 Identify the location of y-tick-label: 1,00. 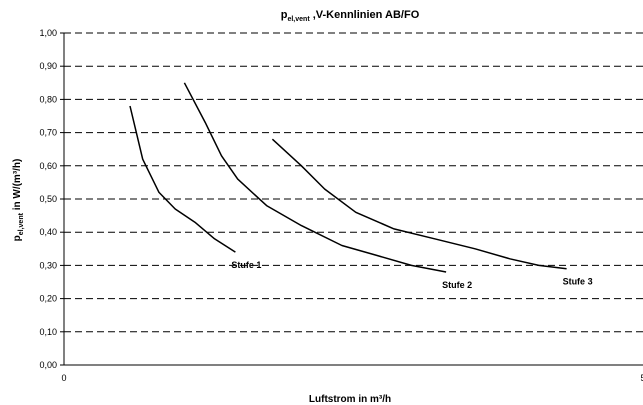
(48, 33).